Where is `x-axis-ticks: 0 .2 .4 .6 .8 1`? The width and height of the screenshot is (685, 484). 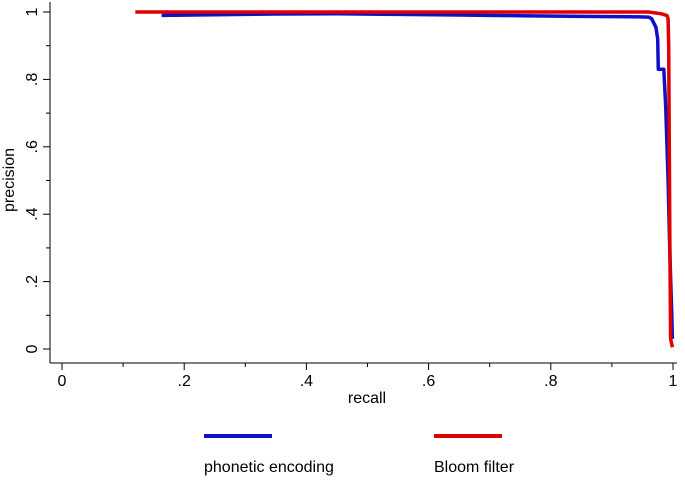 x-axis-ticks: 0 .2 .4 .6 .8 1 is located at coordinates (368, 376).